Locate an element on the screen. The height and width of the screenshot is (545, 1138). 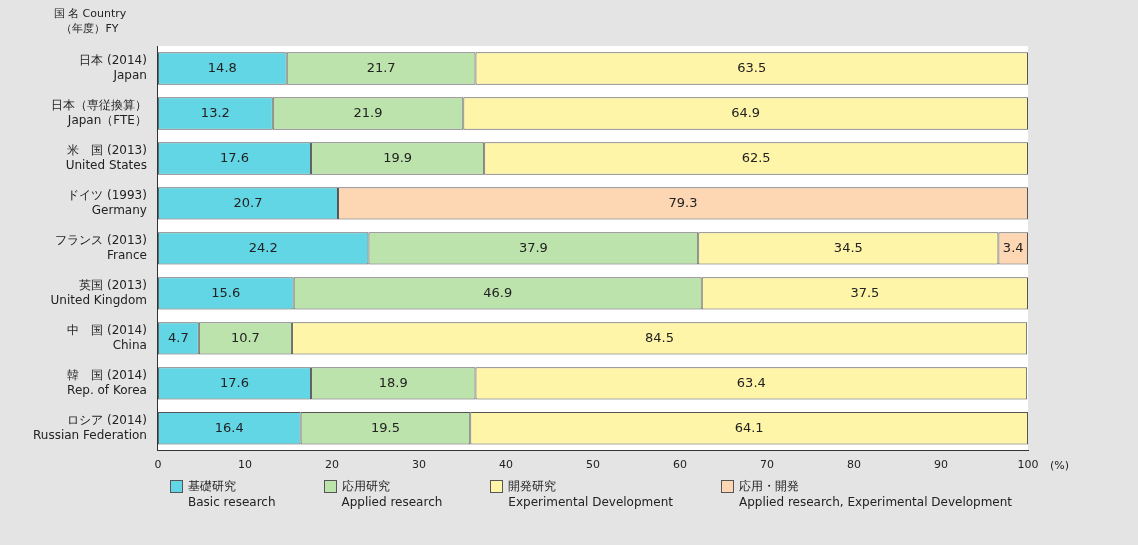
data-label: 37.9 is located at coordinates (533, 247).